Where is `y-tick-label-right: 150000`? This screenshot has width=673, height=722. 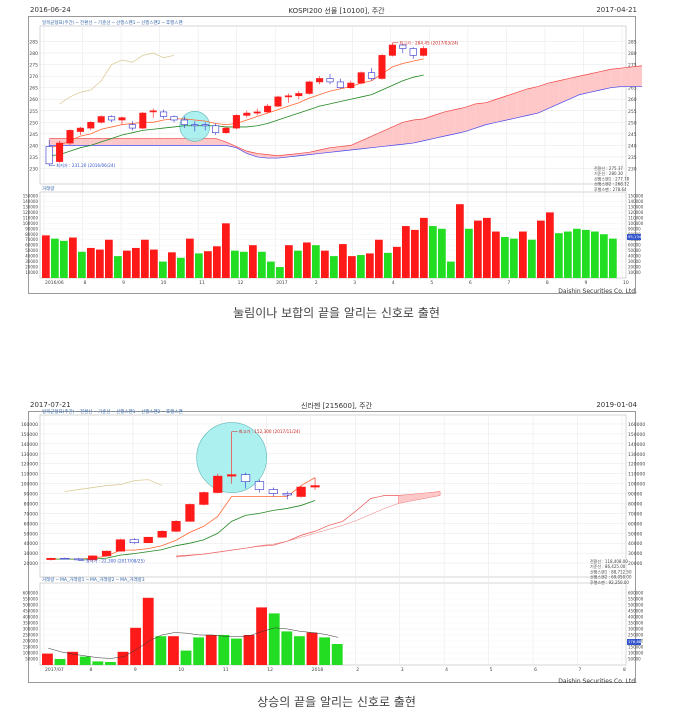
y-tick-label-right: 150000 is located at coordinates (636, 435).